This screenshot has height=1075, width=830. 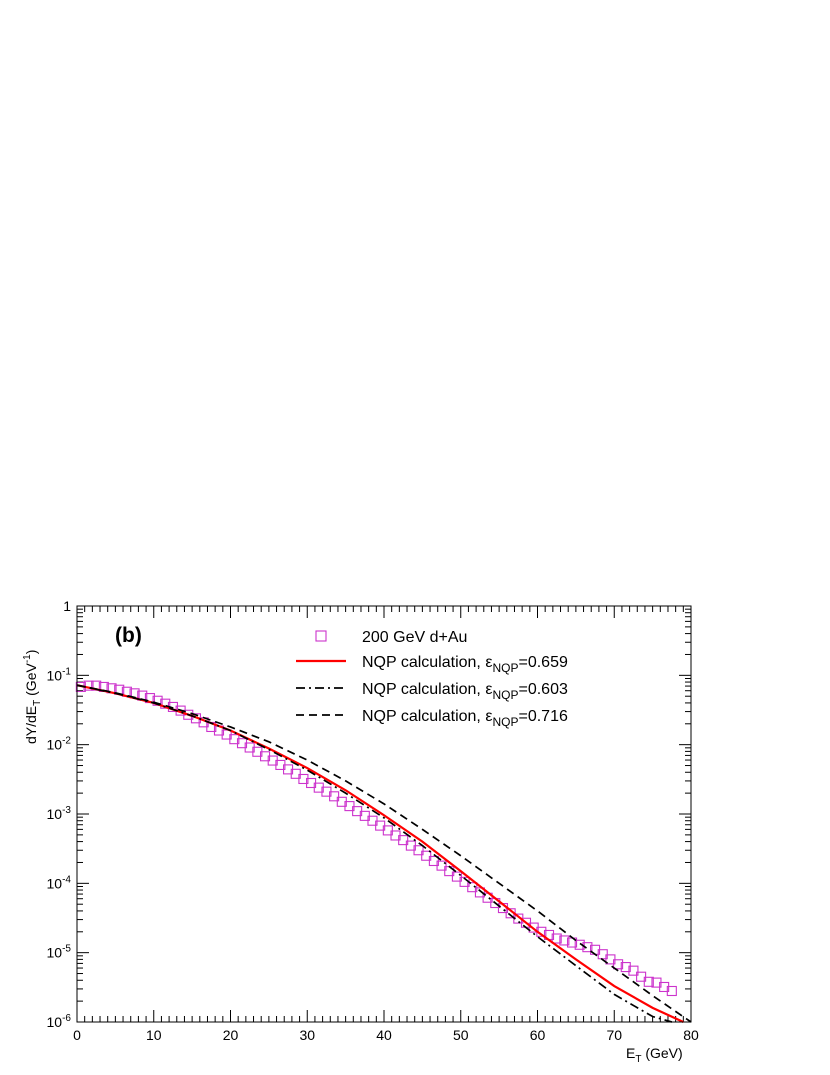 I want to click on legend-marker, so click(x=321, y=636).